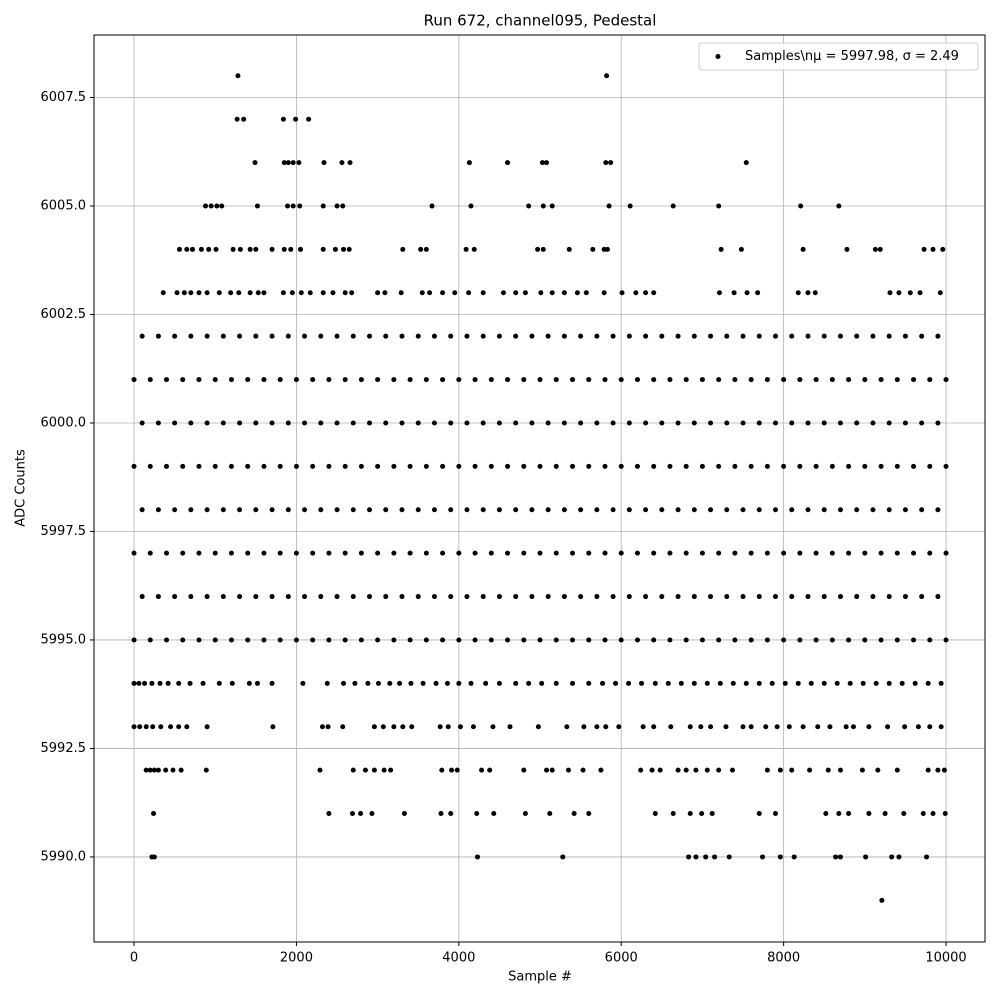 This screenshot has height=1000, width=1000. What do you see at coordinates (621, 958) in the screenshot?
I see `x-tick-label: 6000` at bounding box center [621, 958].